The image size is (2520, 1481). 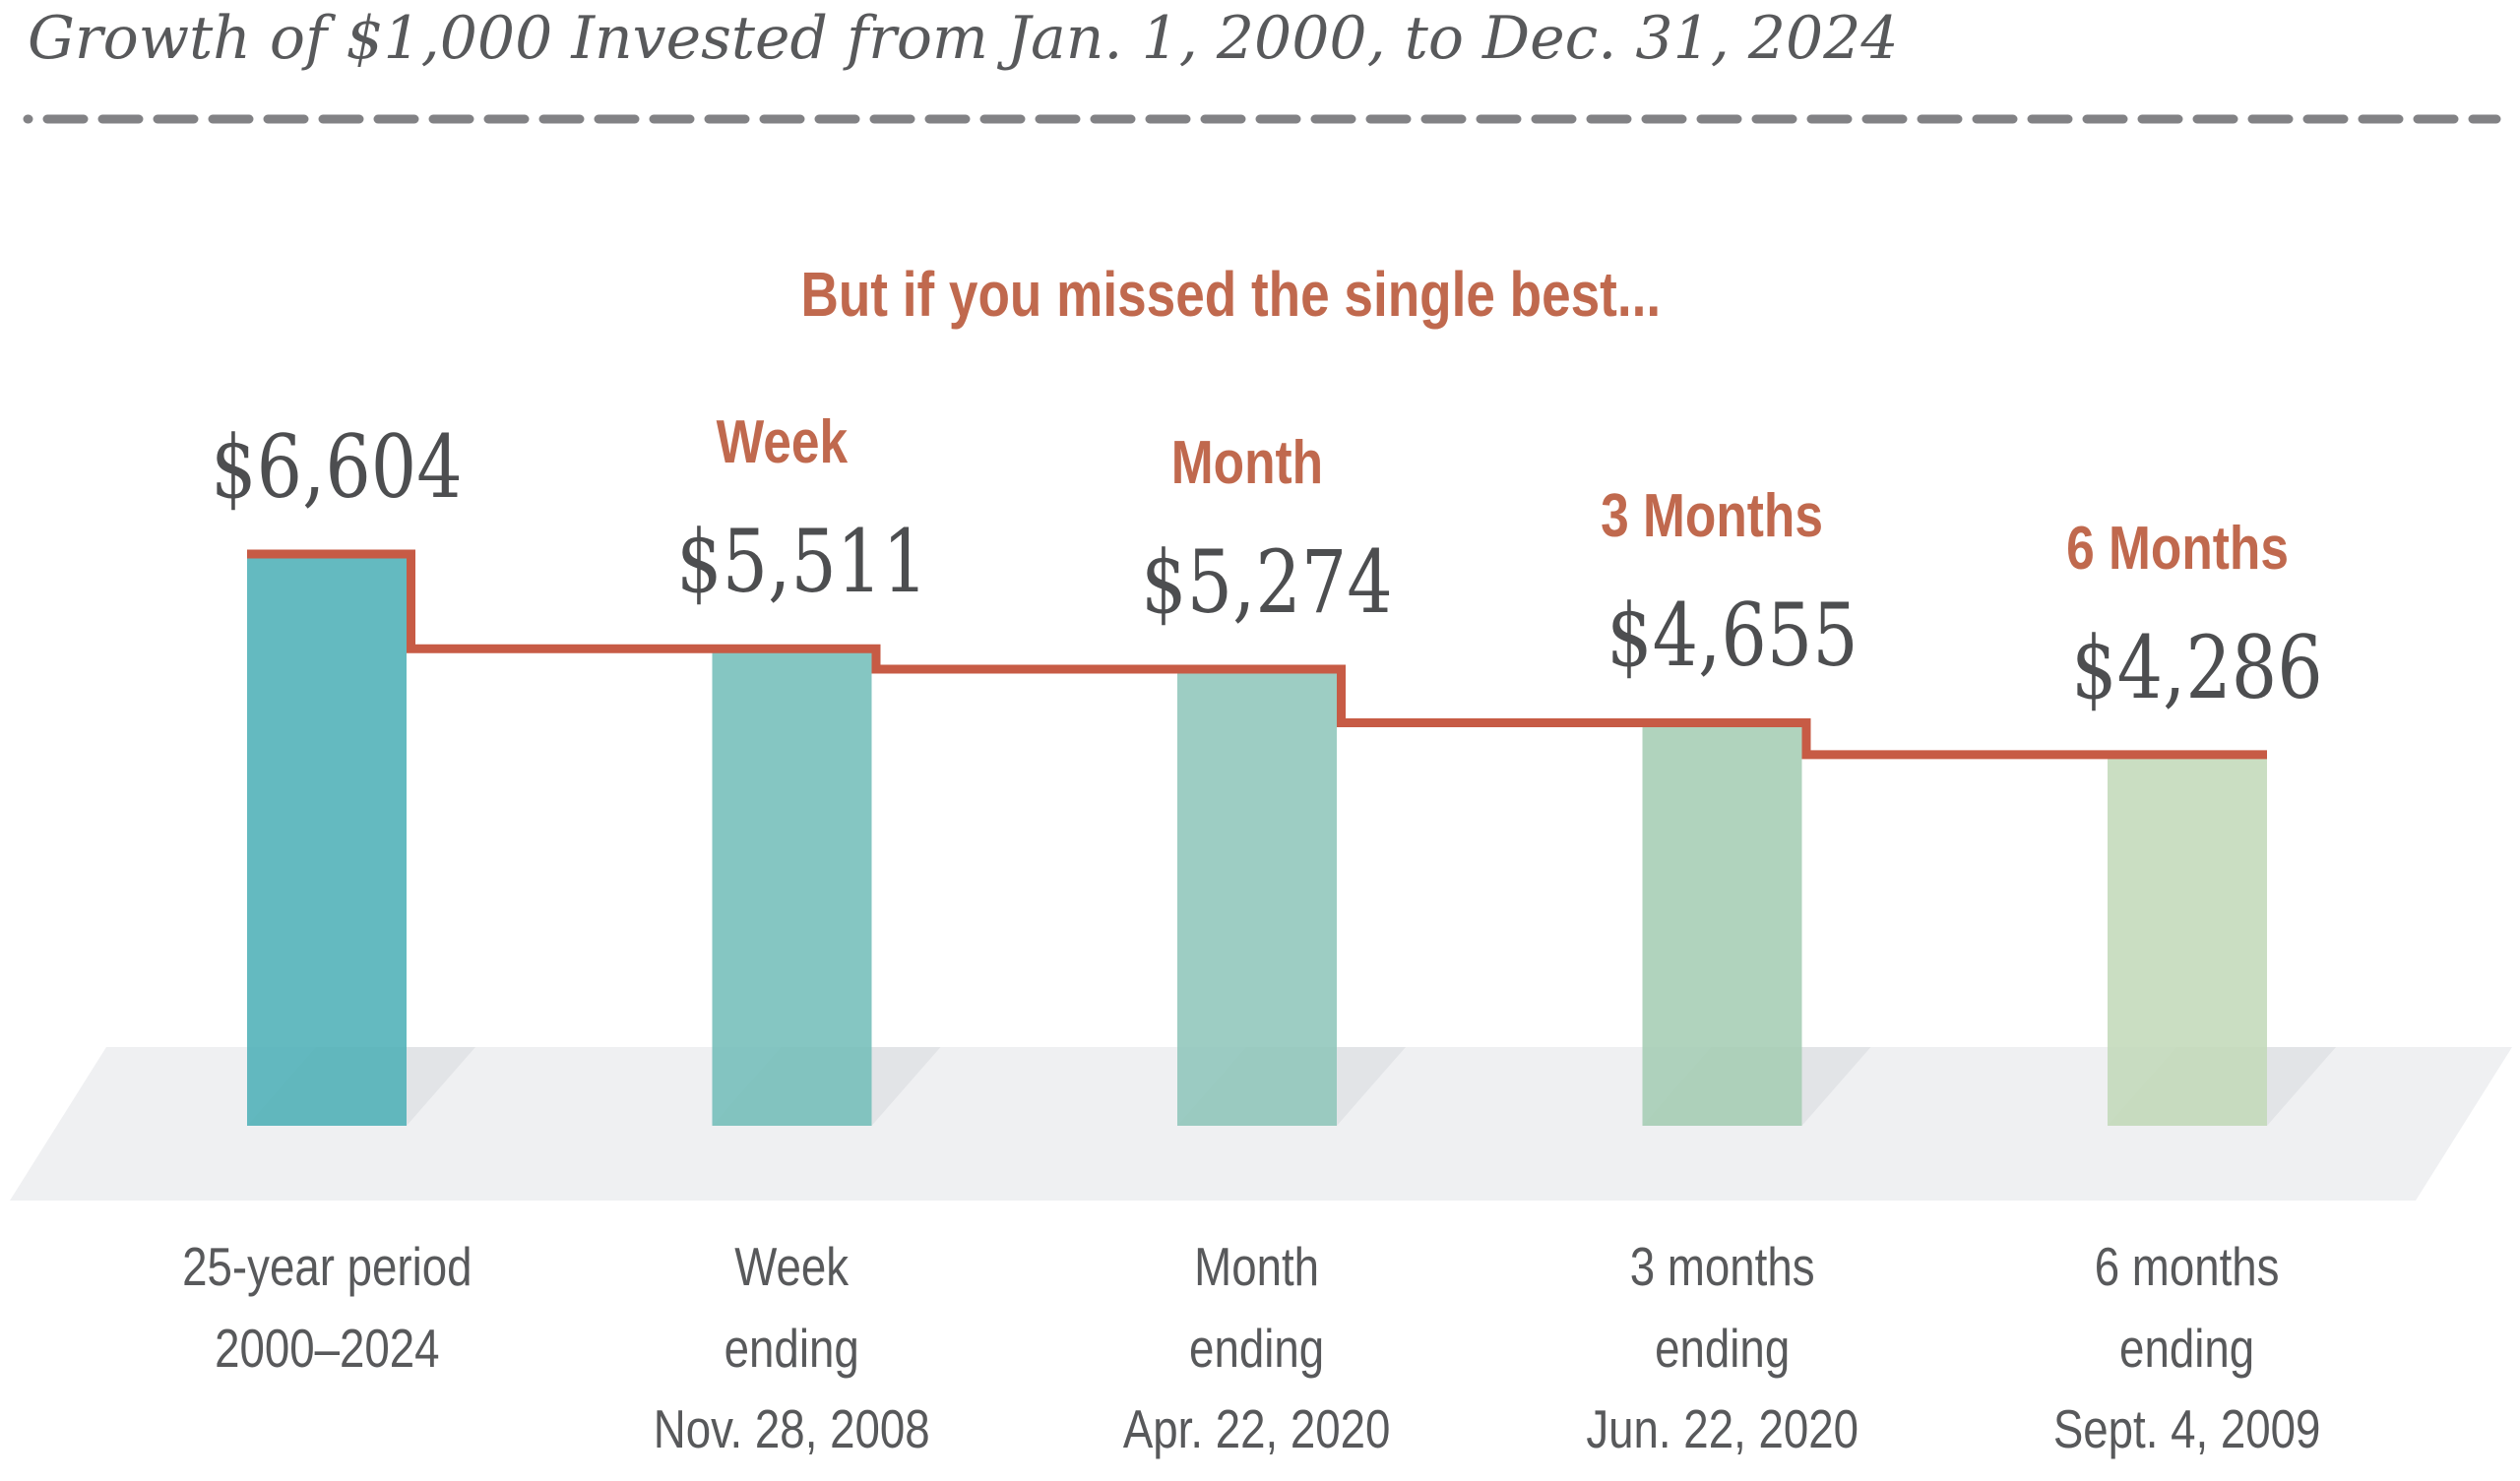 I want to click on bar-period-header: 6 Months, so click(x=2177, y=549).